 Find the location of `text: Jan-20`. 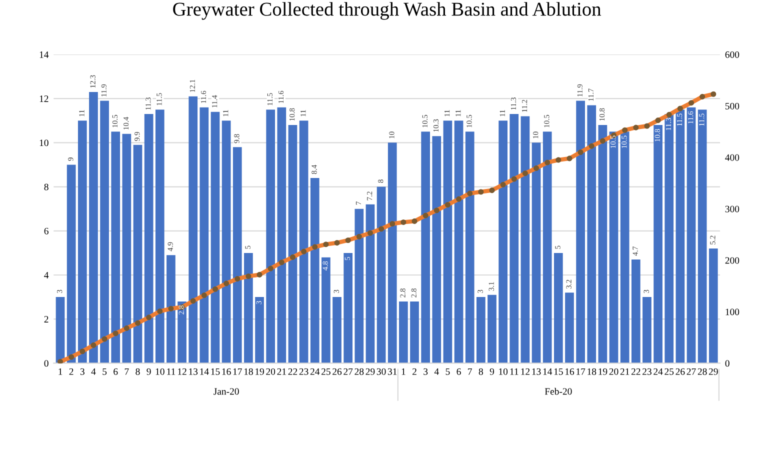

text: Jan-20 is located at coordinates (226, 391).